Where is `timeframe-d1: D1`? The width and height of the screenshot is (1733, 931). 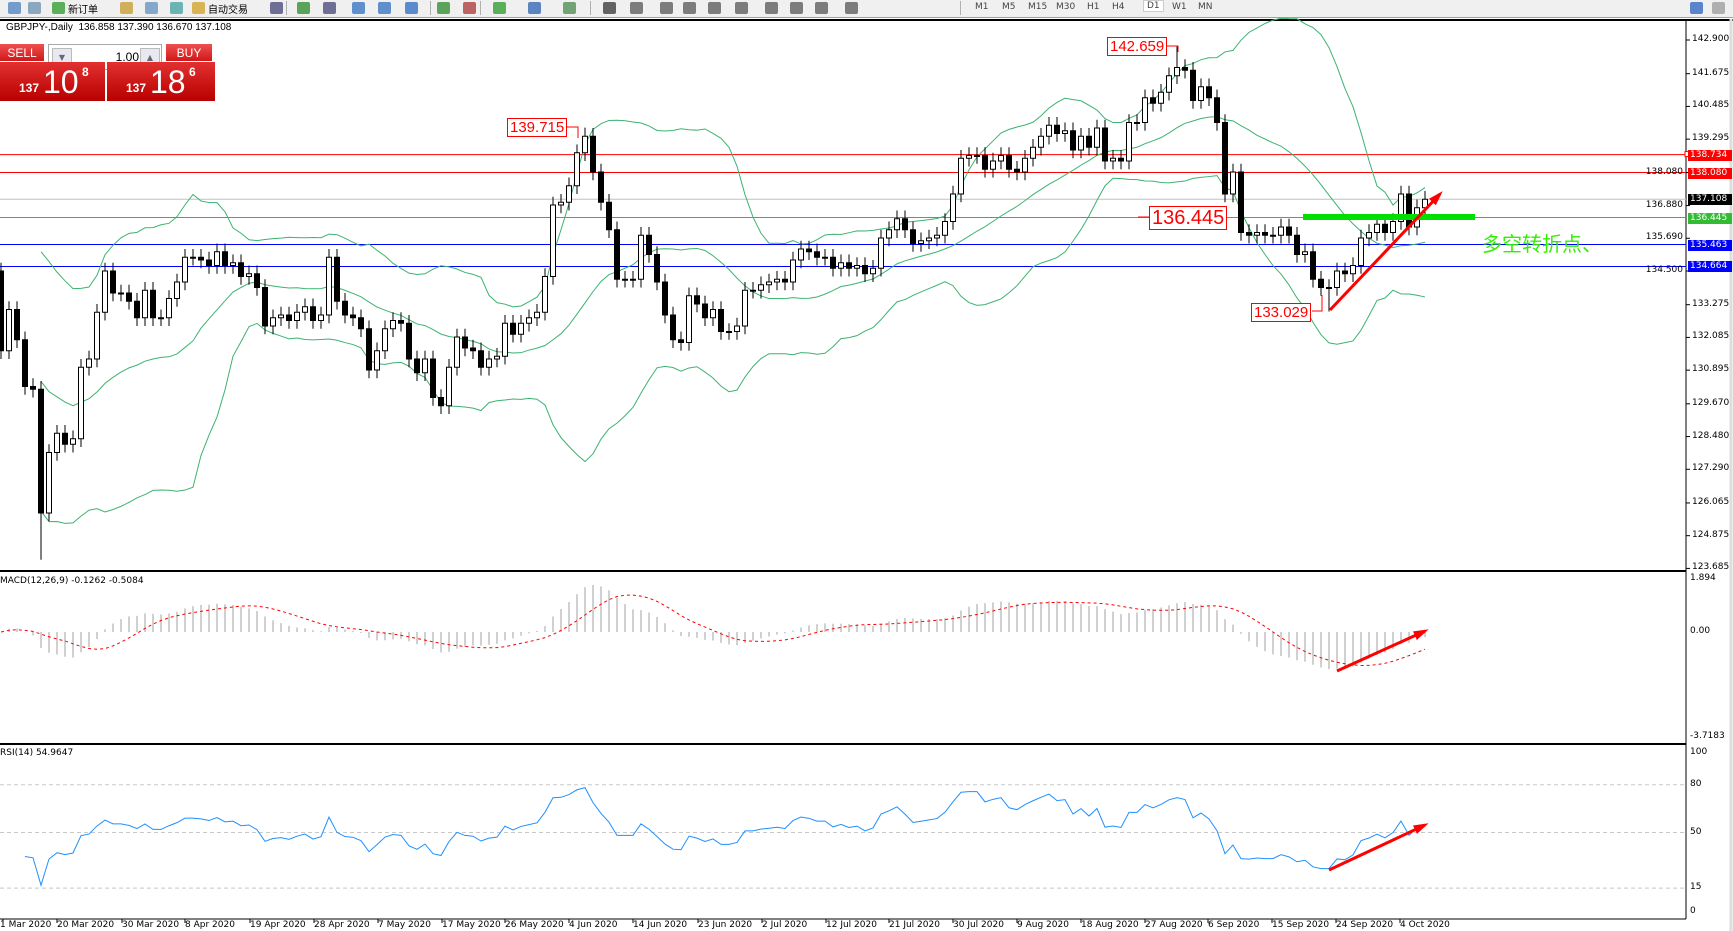 timeframe-d1: D1 is located at coordinates (1153, 6).